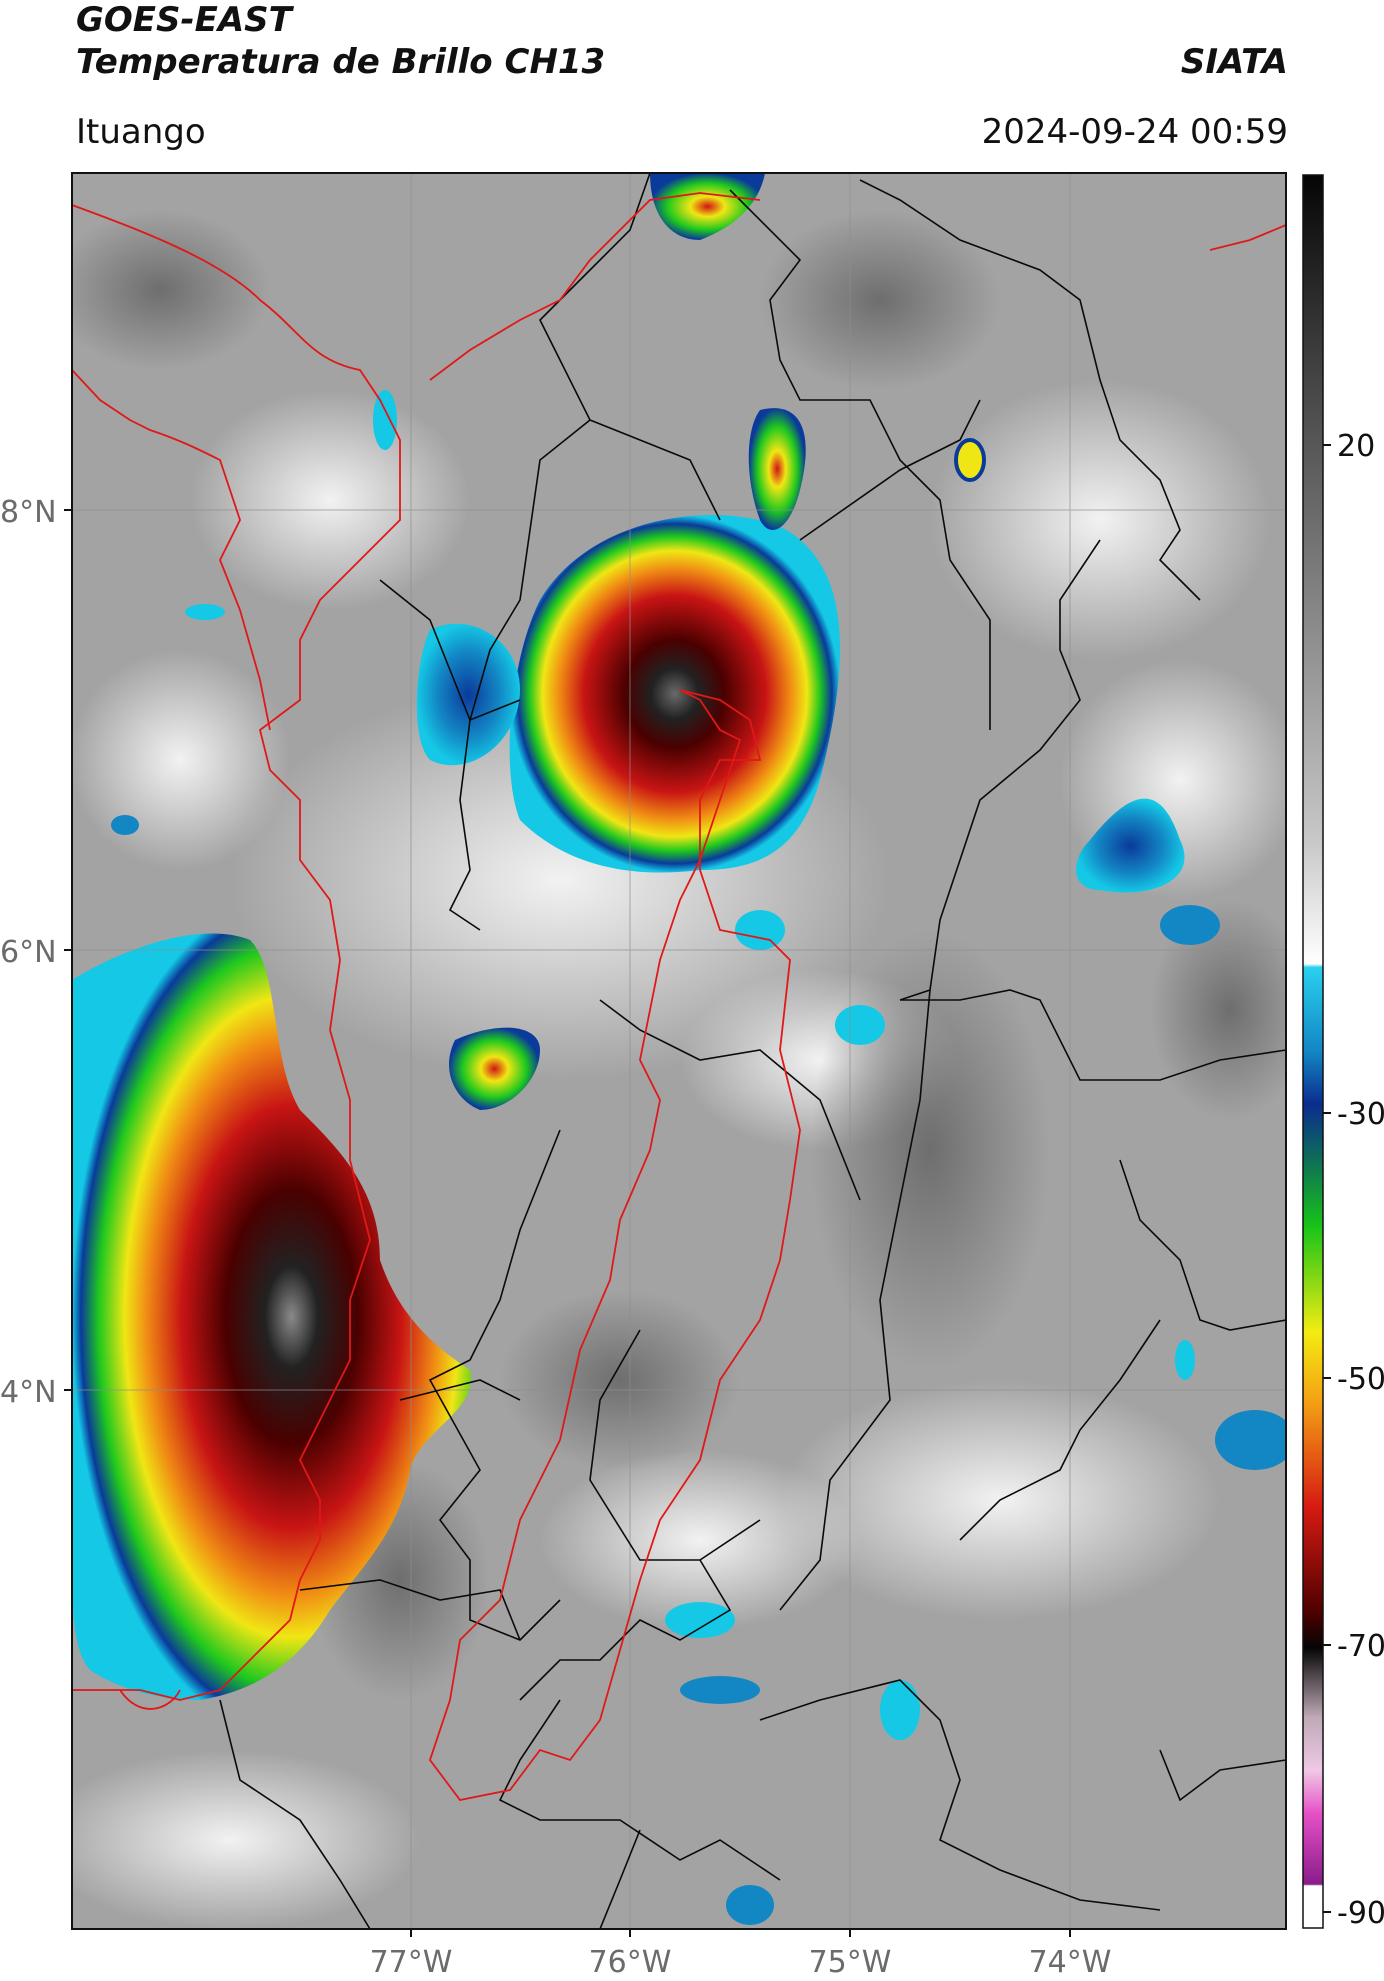  I want to click on lat-label-6n: 6°N, so click(28, 952).